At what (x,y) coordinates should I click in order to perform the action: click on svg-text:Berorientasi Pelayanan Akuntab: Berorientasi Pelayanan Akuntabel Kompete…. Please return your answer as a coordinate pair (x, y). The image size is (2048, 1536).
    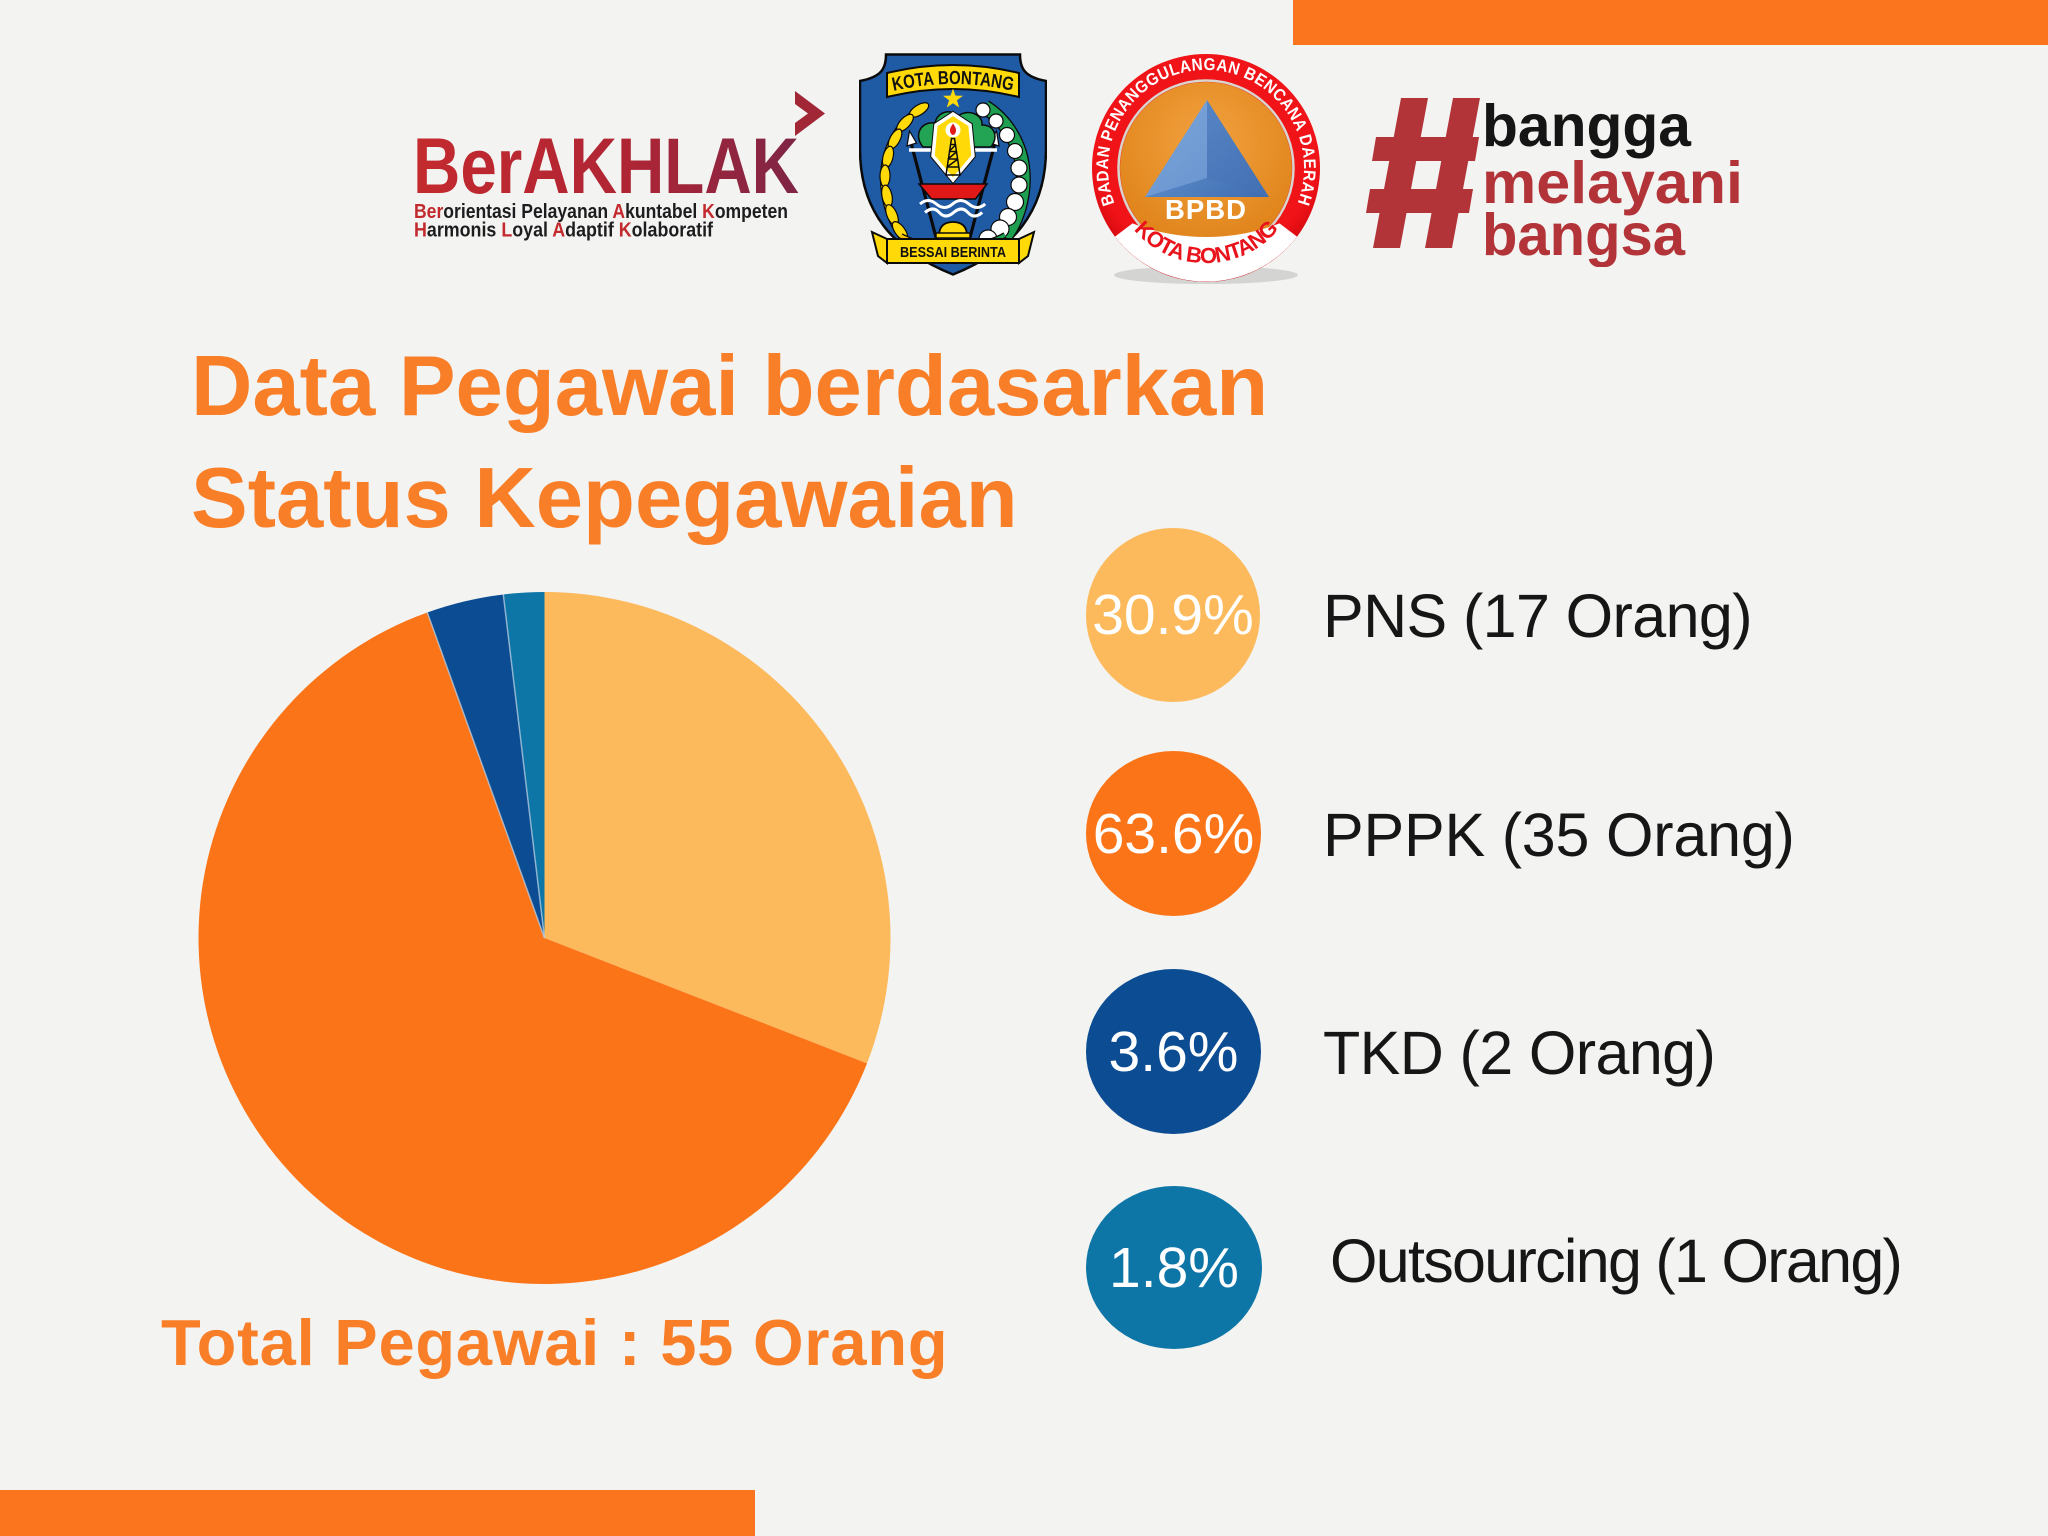
    Looking at the image, I should click on (601, 211).